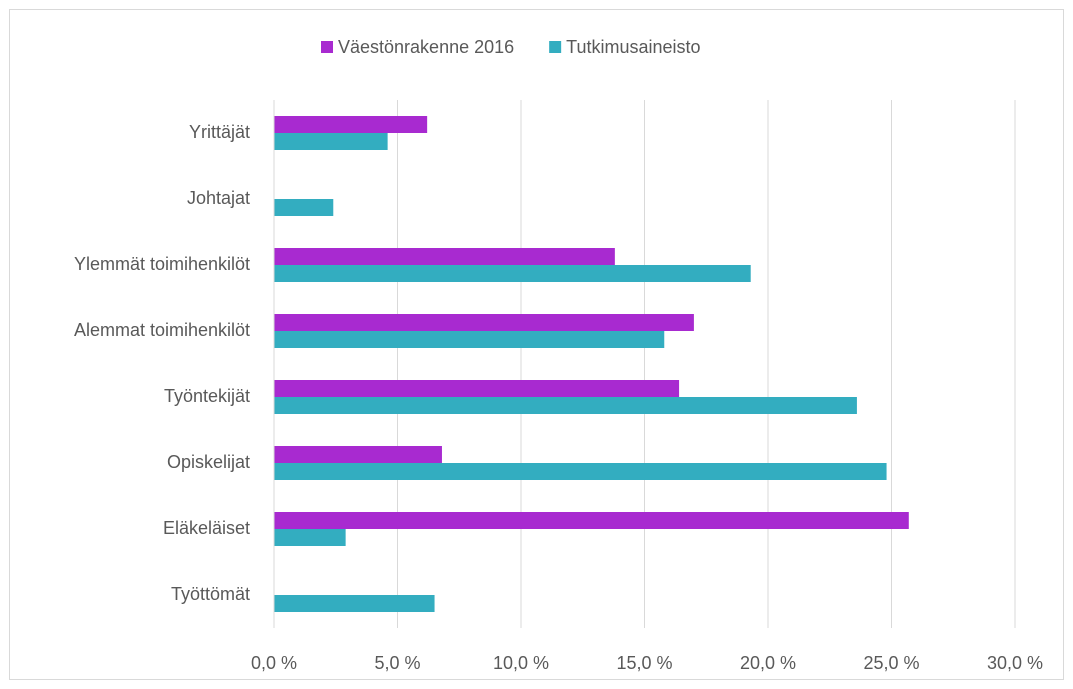  Describe the element at coordinates (891, 663) in the screenshot. I see `x-tick-label: 25,0 %` at that location.